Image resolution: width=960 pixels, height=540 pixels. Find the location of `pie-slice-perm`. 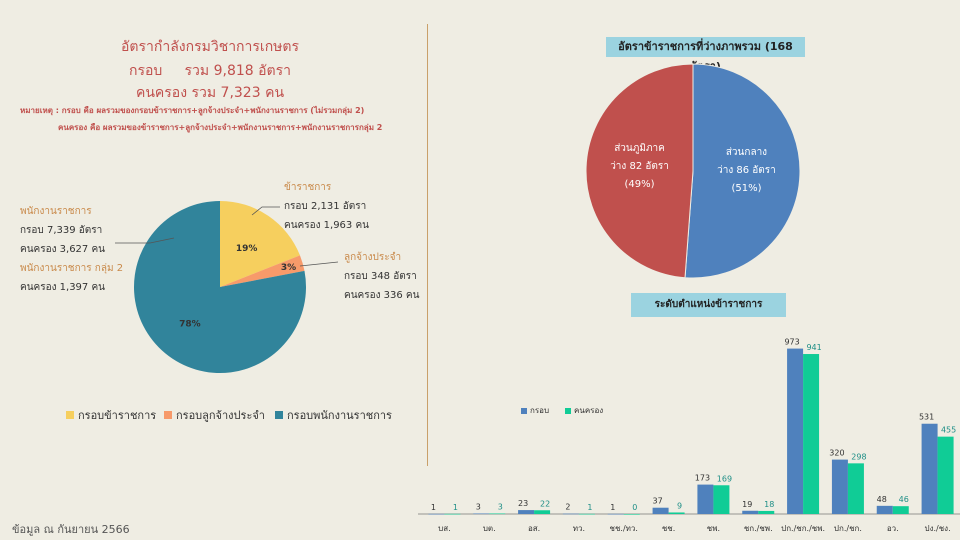

pie-slice-perm is located at coordinates (262, 271).